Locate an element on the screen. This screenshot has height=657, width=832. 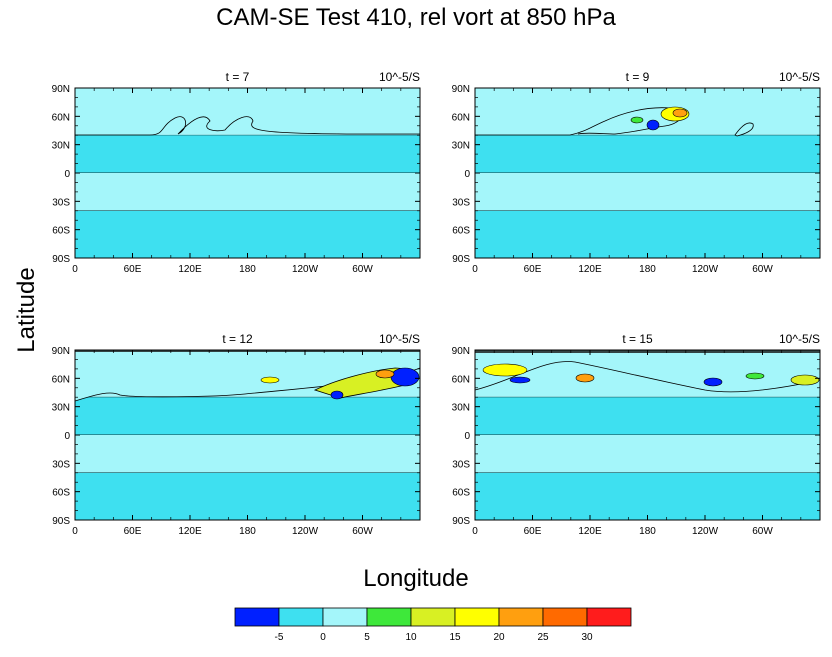
colorbar-label: 0 is located at coordinates (323, 637).